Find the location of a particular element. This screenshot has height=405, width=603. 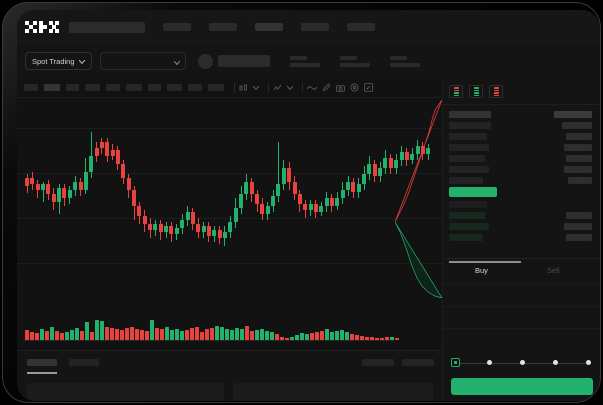

camera-icon is located at coordinates (340, 88).